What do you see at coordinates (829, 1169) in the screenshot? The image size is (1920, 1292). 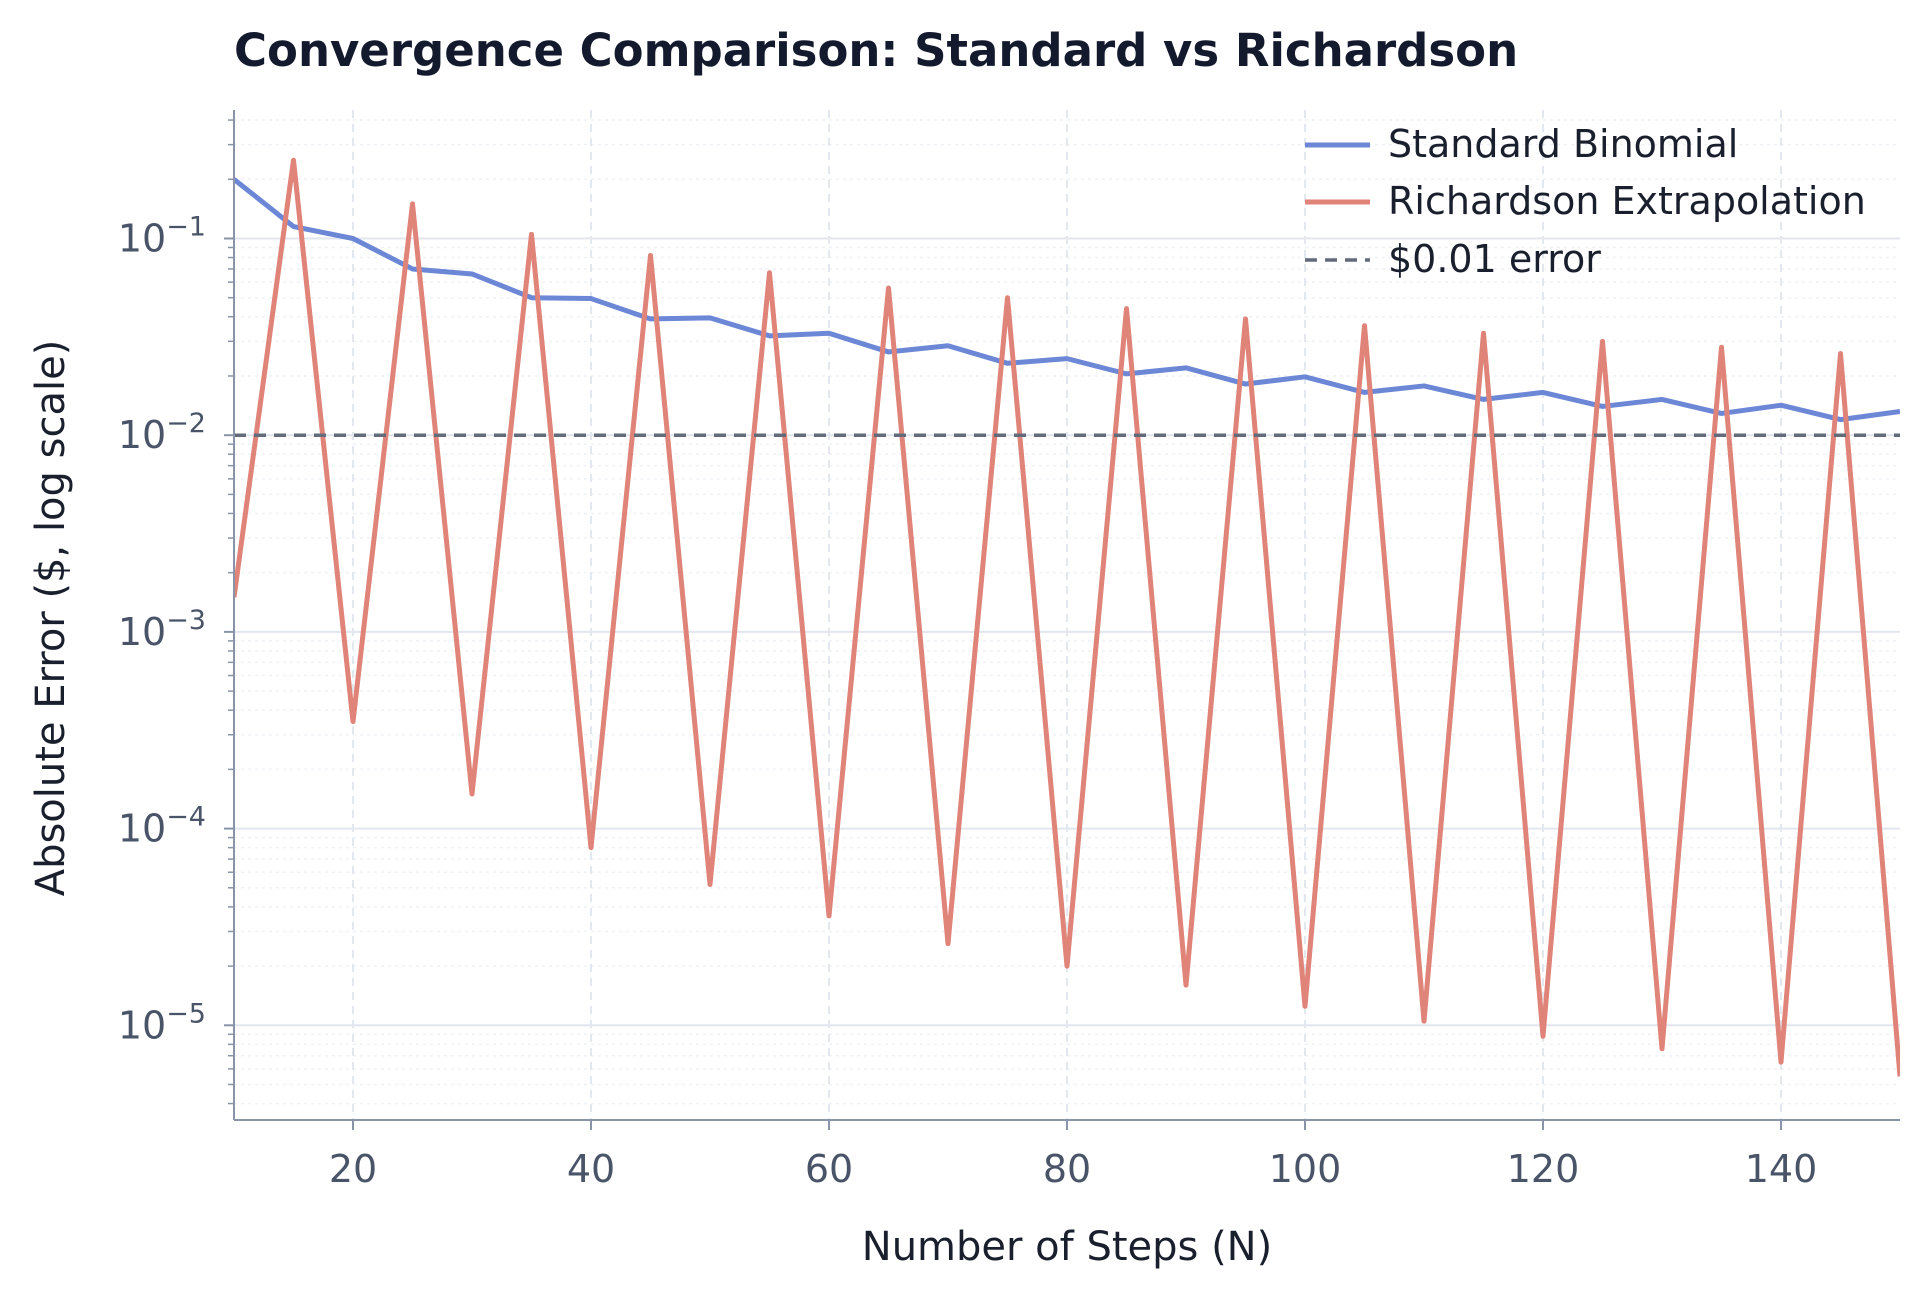 I see `x-tick-label: 60` at bounding box center [829, 1169].